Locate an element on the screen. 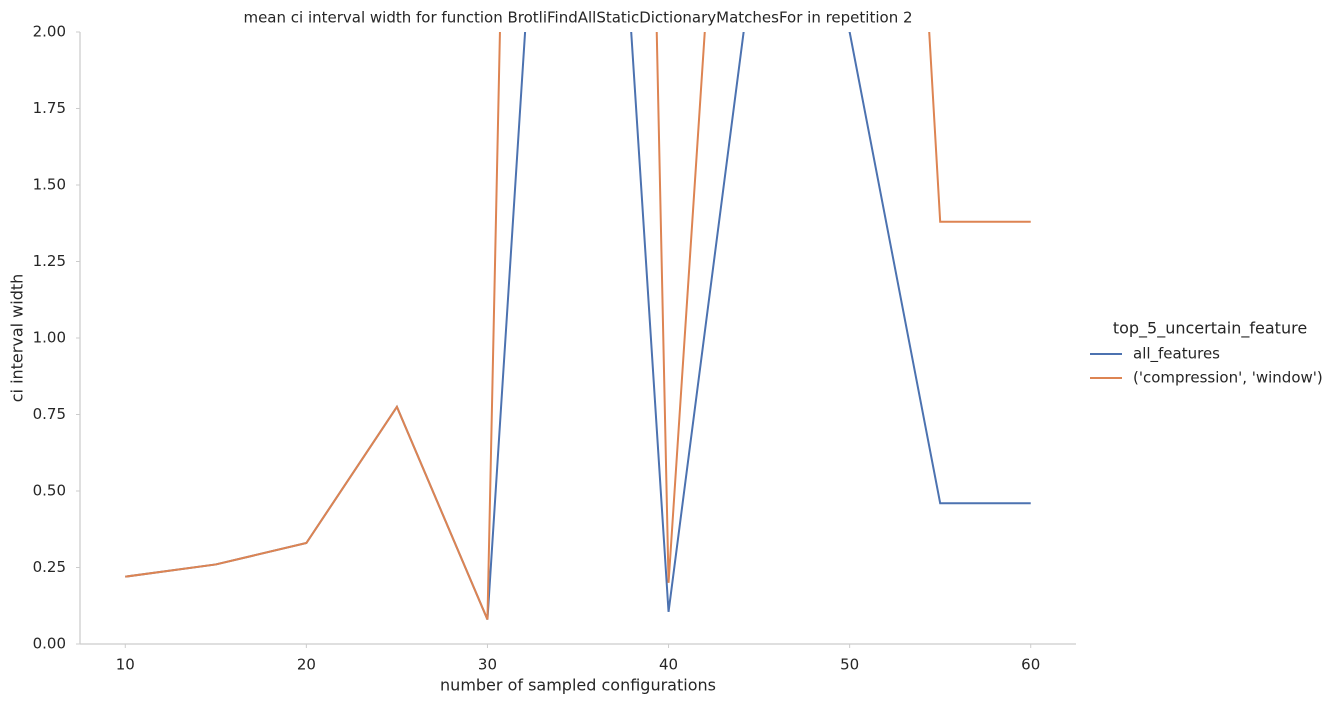 The width and height of the screenshot is (1340, 706). y-tick-label: 1.50 is located at coordinates (49, 185).